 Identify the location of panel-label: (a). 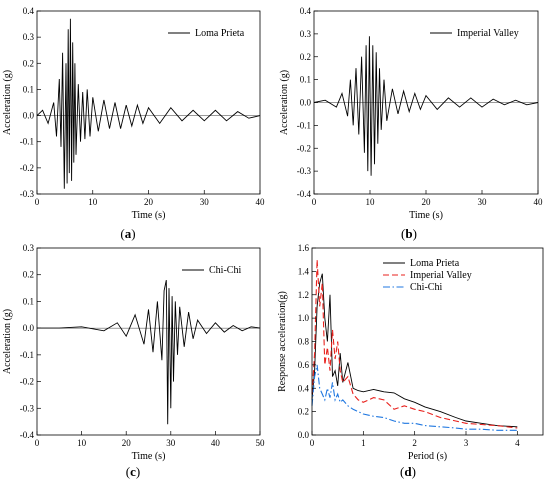
(127, 233).